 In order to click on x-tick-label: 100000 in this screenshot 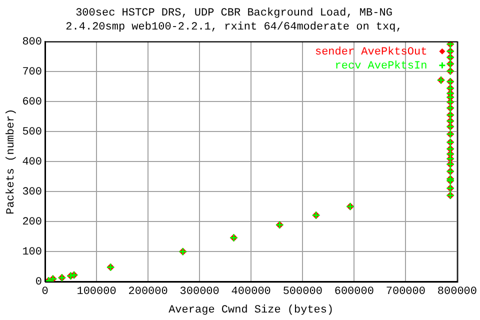, I will do `click(96, 292)`.